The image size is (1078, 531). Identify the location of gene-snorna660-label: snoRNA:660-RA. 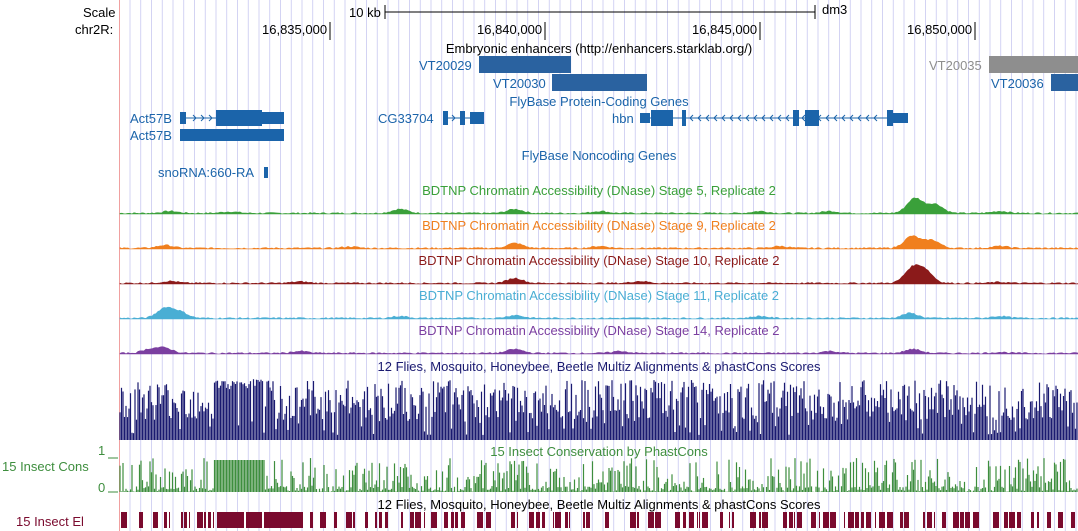
(206, 172).